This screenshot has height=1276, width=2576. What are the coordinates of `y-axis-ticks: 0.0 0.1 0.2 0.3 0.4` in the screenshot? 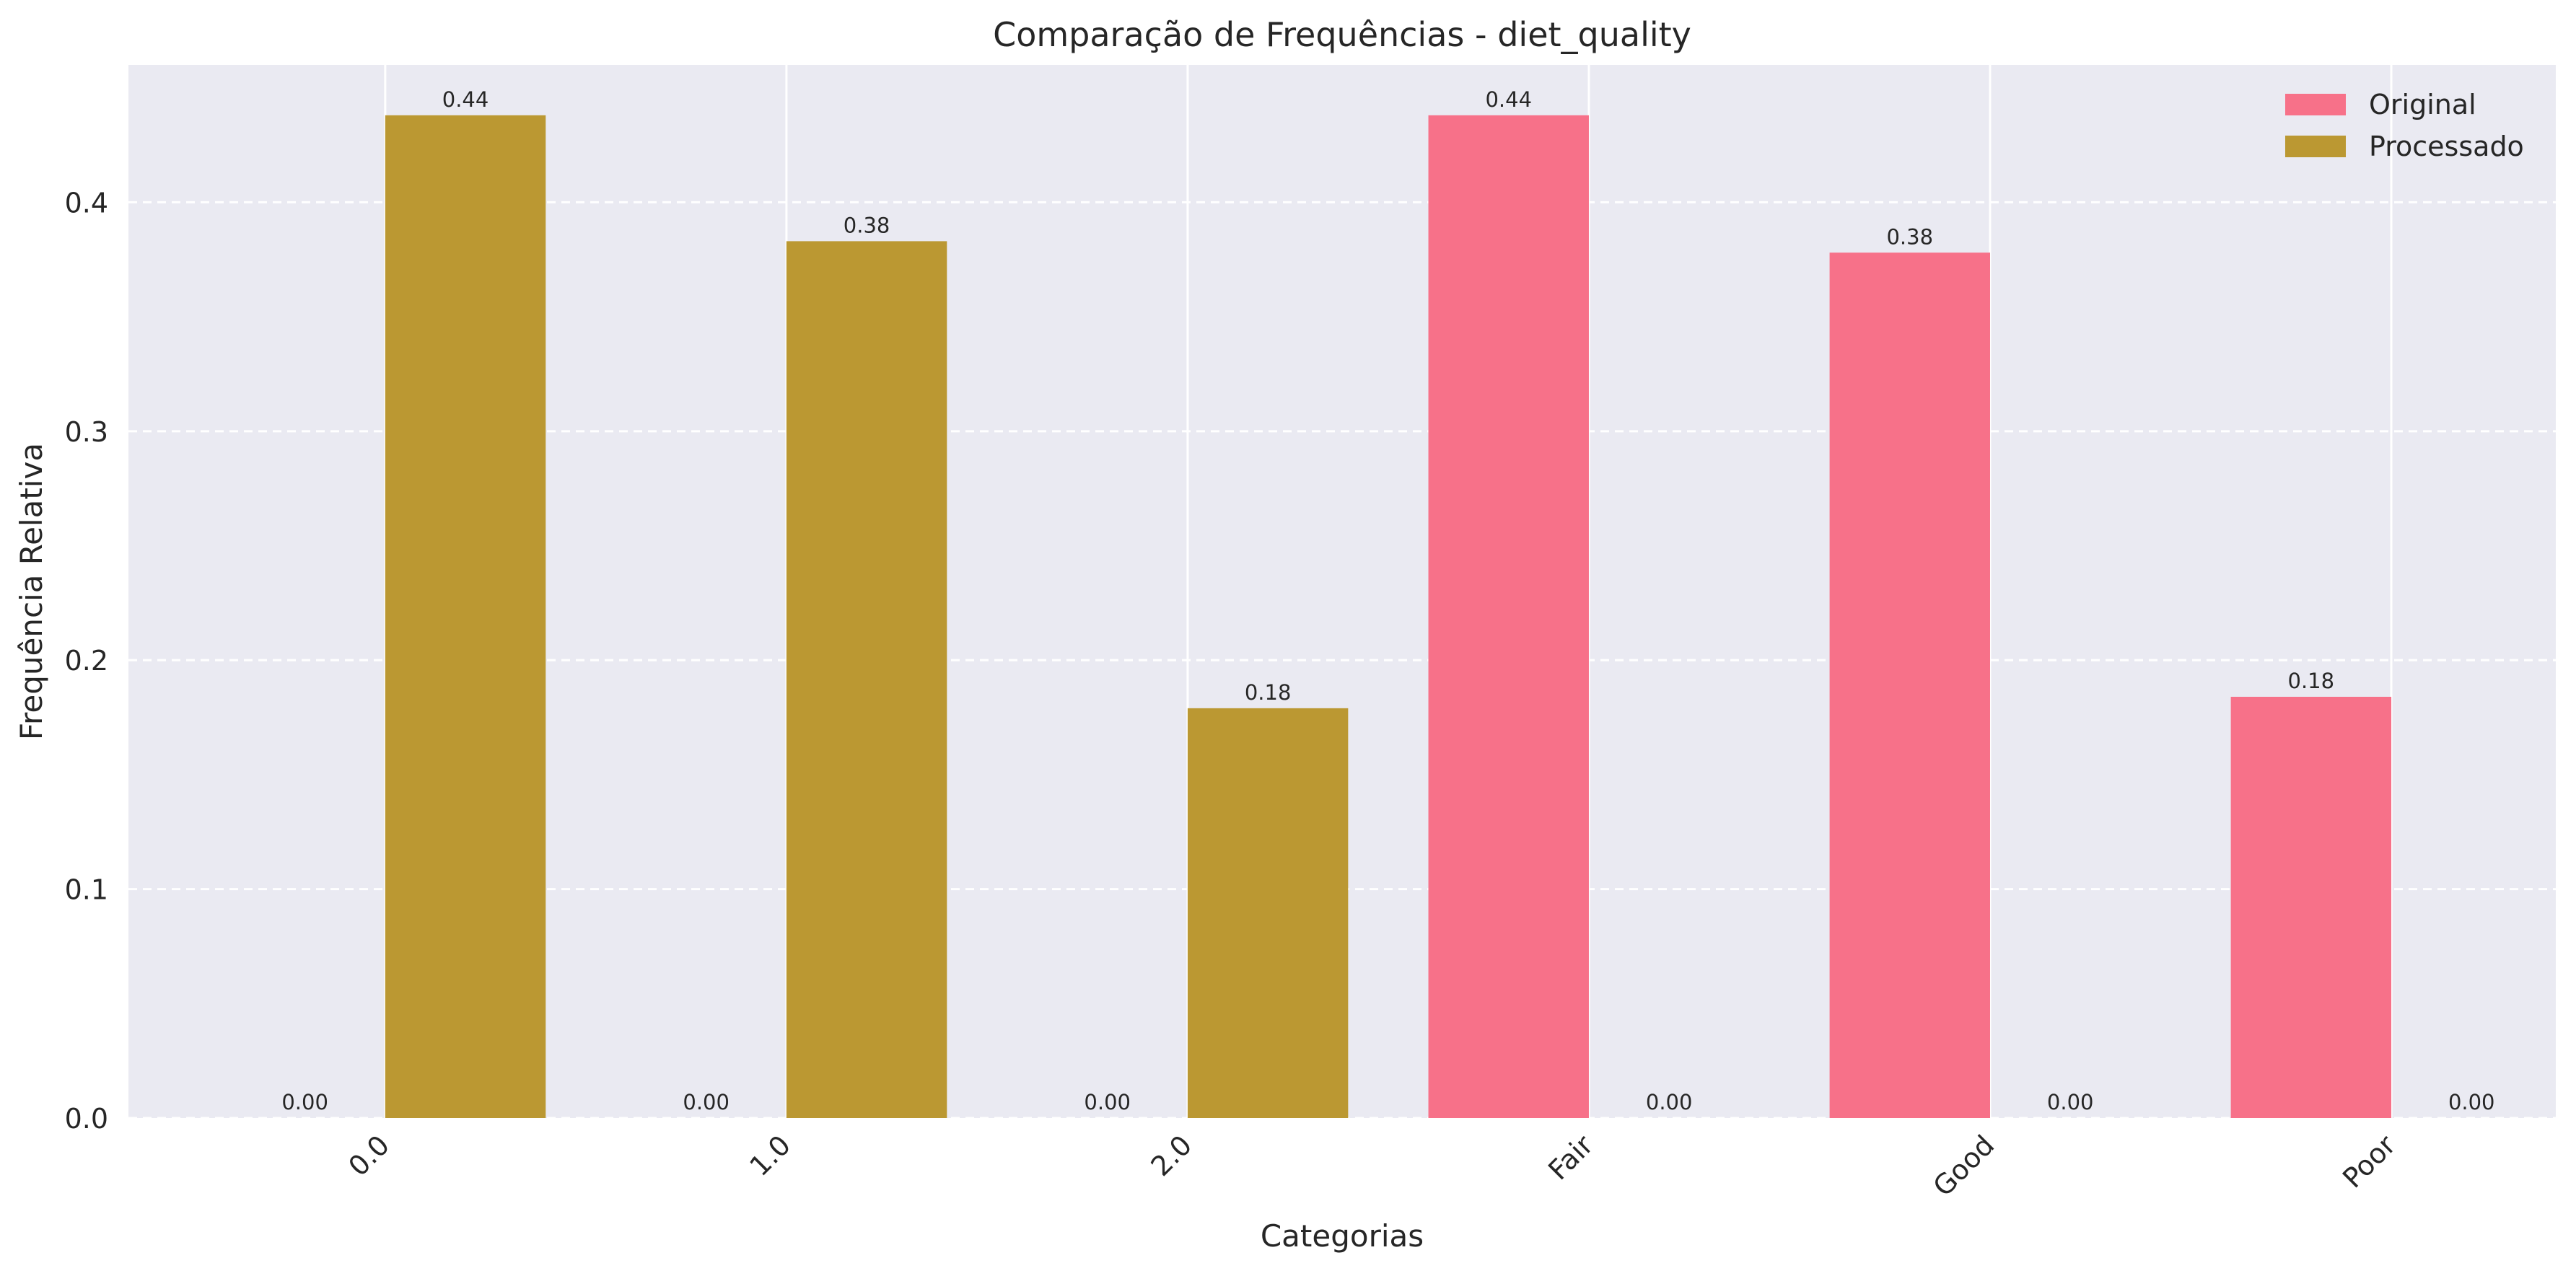 It's located at (86, 661).